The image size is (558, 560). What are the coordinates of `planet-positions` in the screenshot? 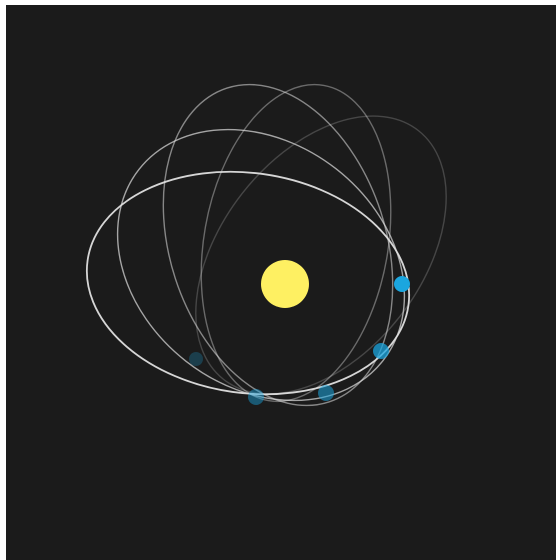 It's located at (299, 340).